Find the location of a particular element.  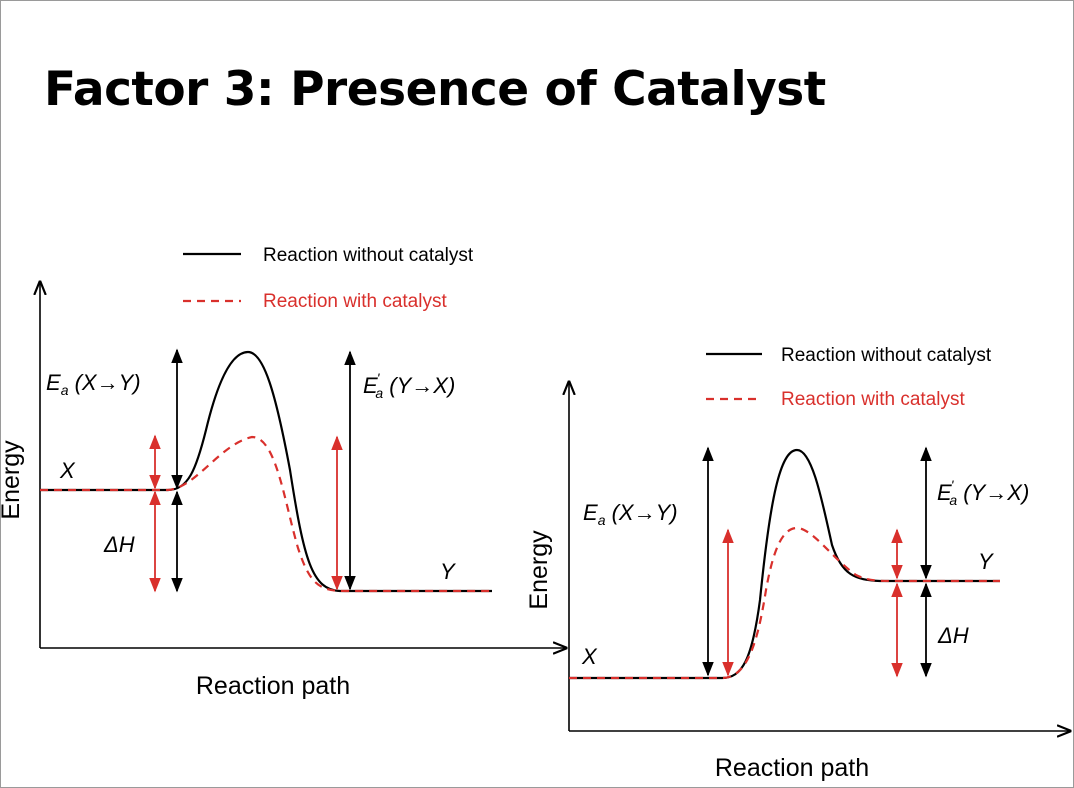

left-curve-without-catalyst is located at coordinates (266, 471).